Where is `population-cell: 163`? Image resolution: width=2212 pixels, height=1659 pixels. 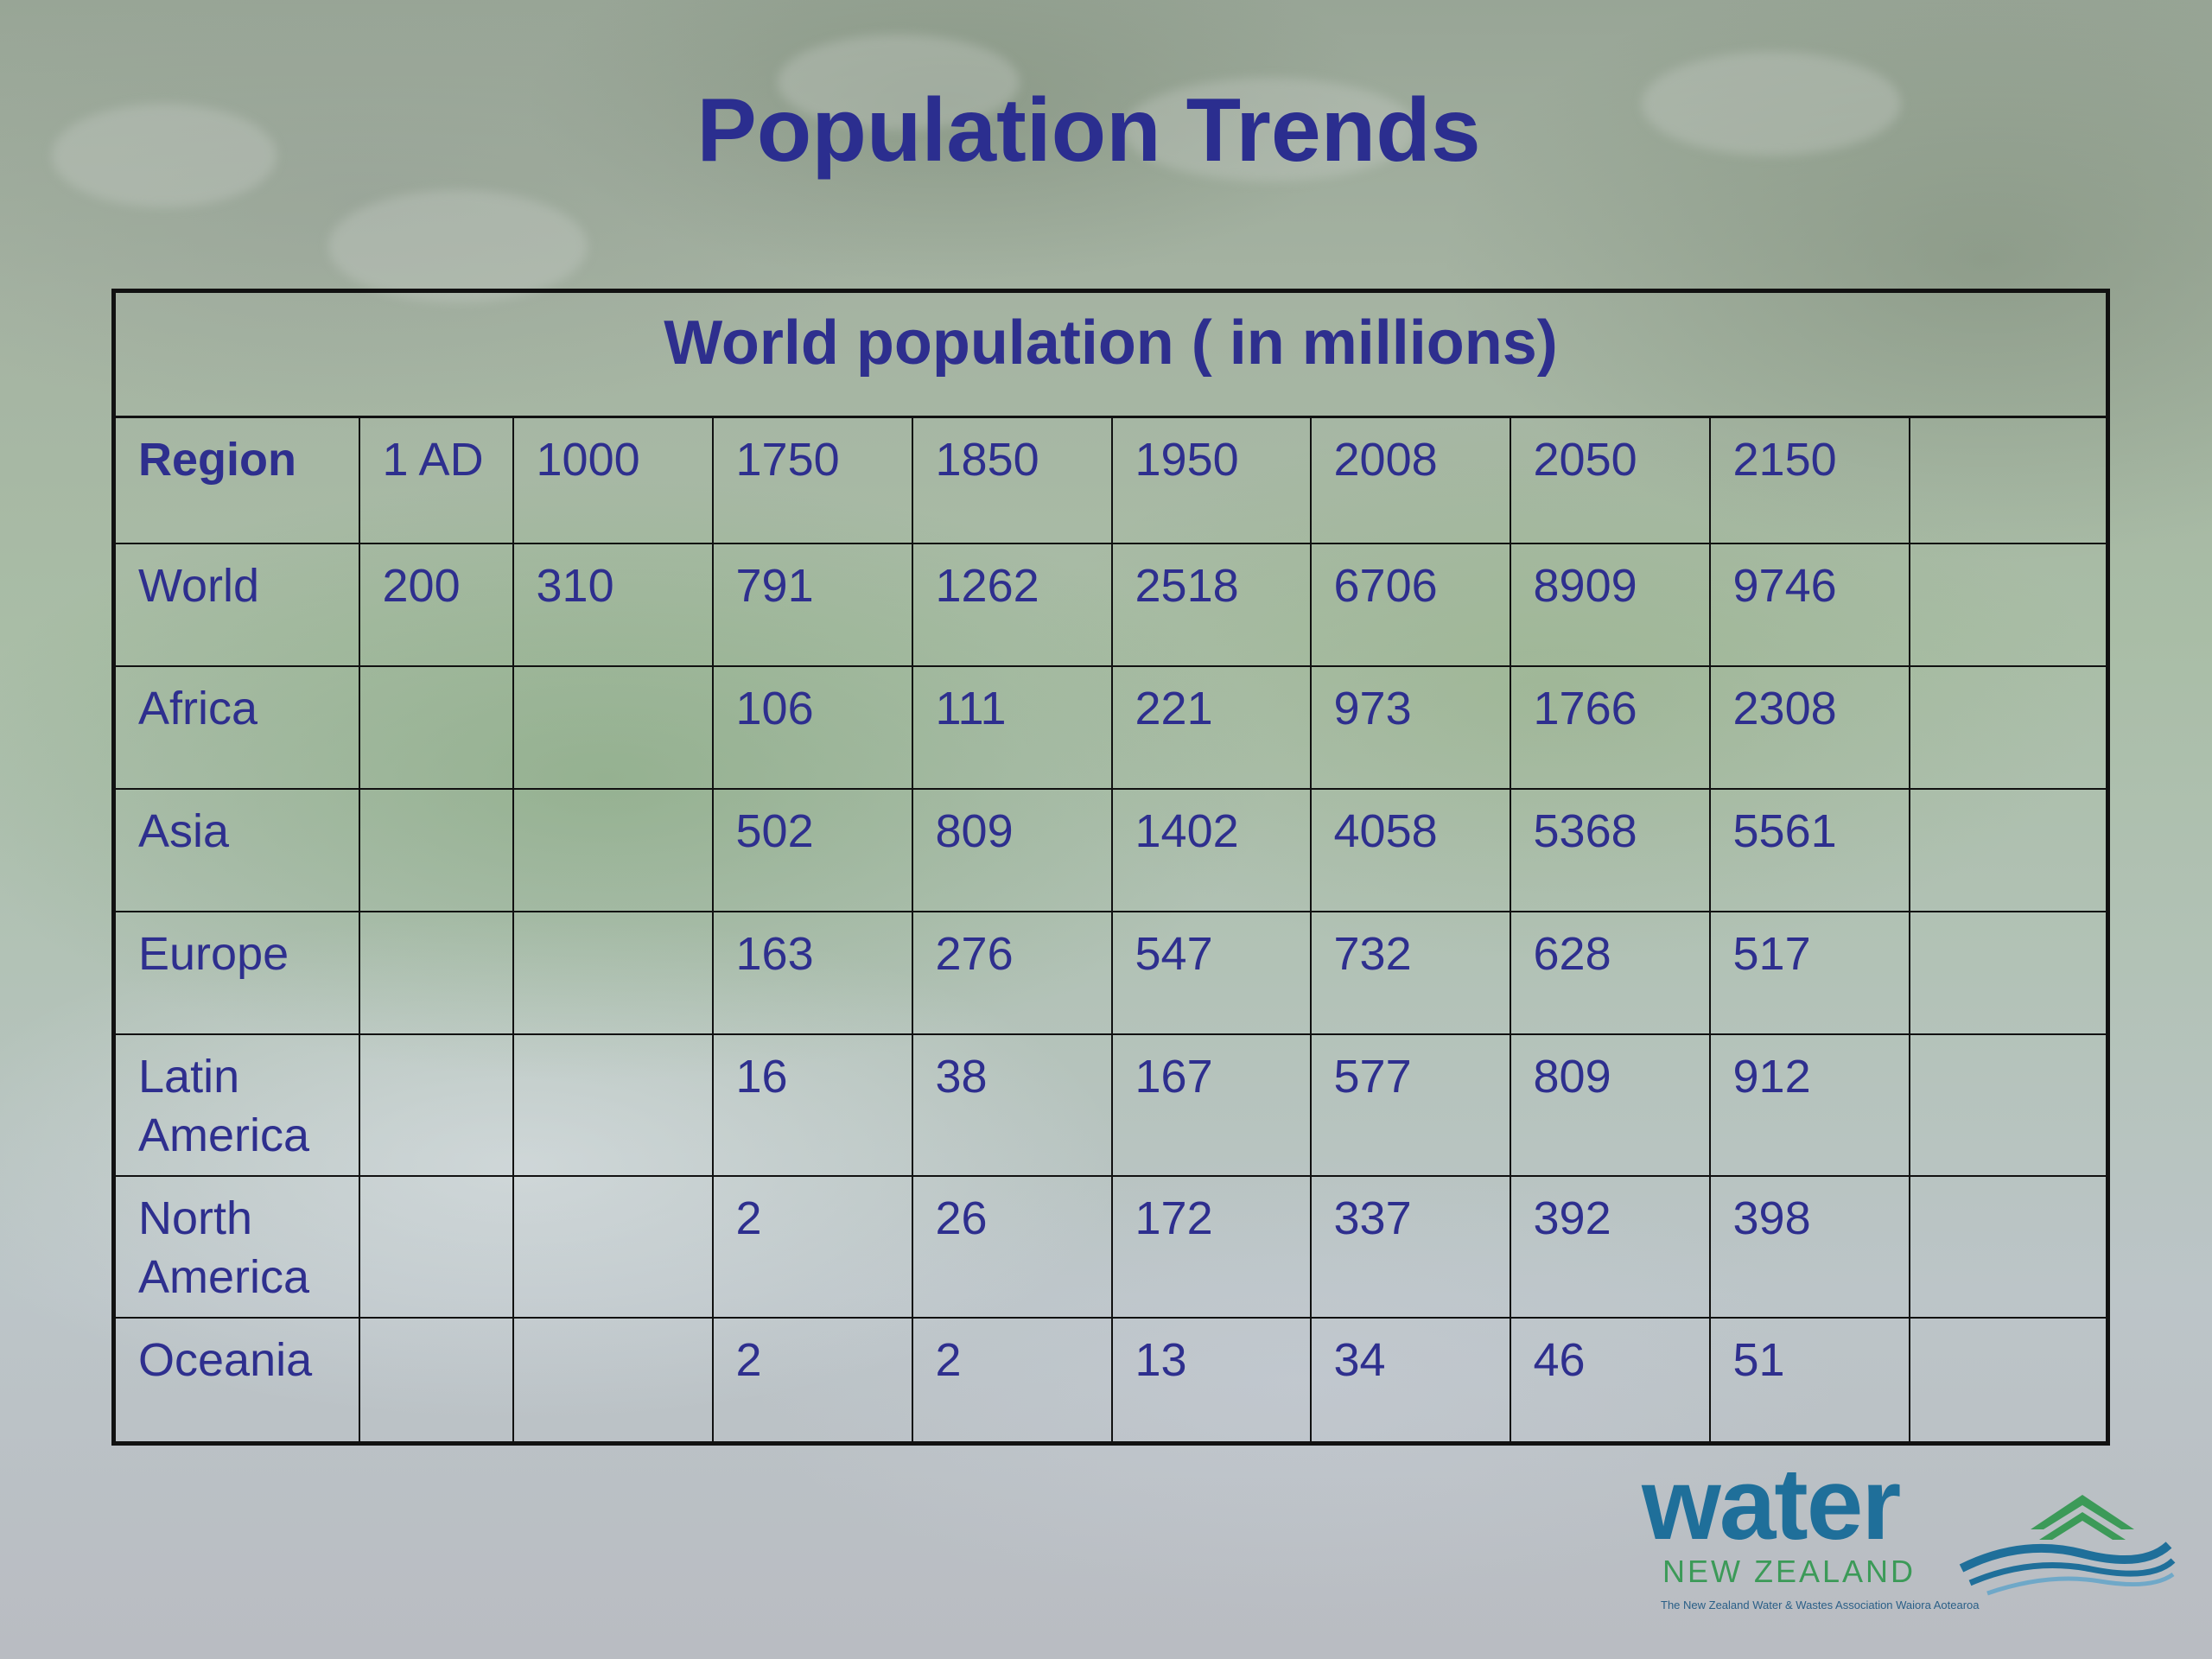
population-cell: 163 is located at coordinates (812, 973).